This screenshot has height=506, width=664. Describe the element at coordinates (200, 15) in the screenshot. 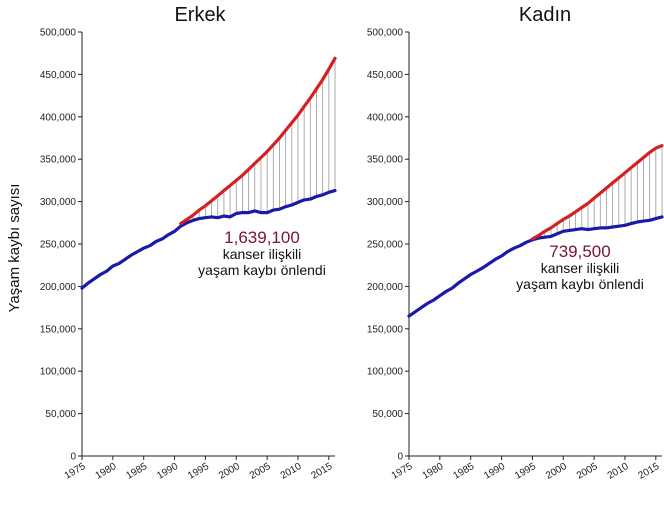

I see `chart-title: Erkek` at that location.